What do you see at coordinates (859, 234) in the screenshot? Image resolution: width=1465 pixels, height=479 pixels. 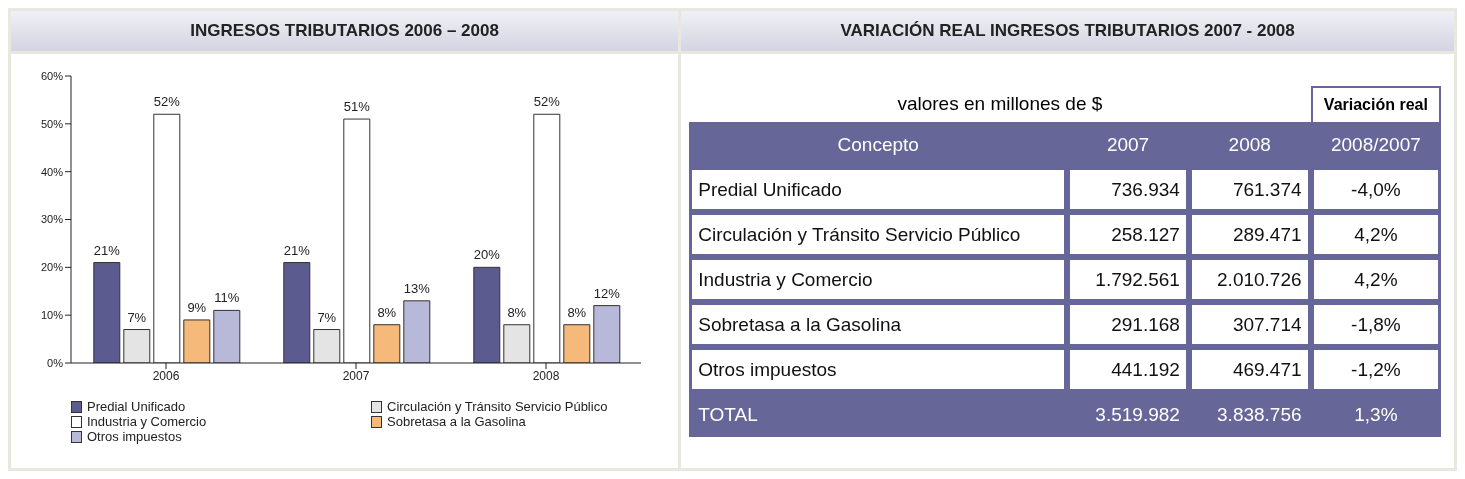 I see `category-label: Circulación y Tránsito Servicio Público` at bounding box center [859, 234].